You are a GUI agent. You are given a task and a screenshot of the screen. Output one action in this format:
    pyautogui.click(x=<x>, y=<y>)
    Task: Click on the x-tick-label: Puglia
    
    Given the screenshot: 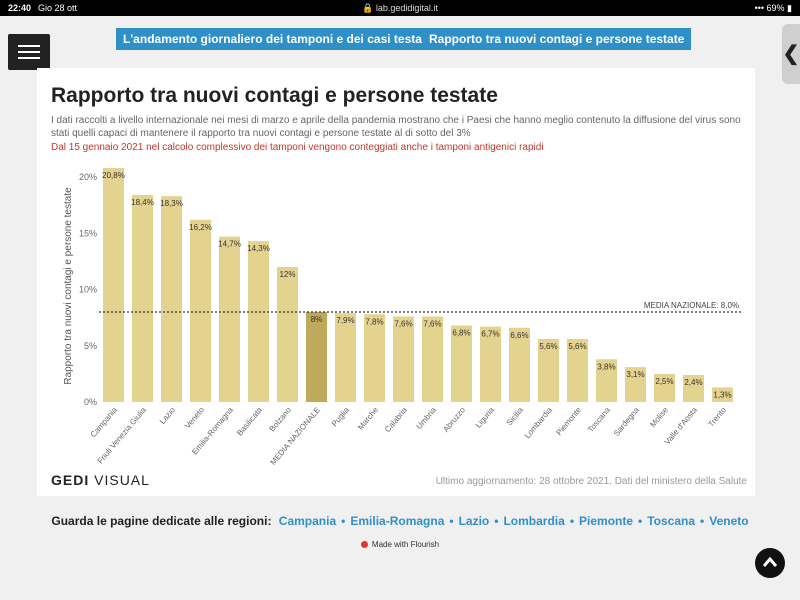 What is the action you would take?
    pyautogui.click(x=341, y=416)
    